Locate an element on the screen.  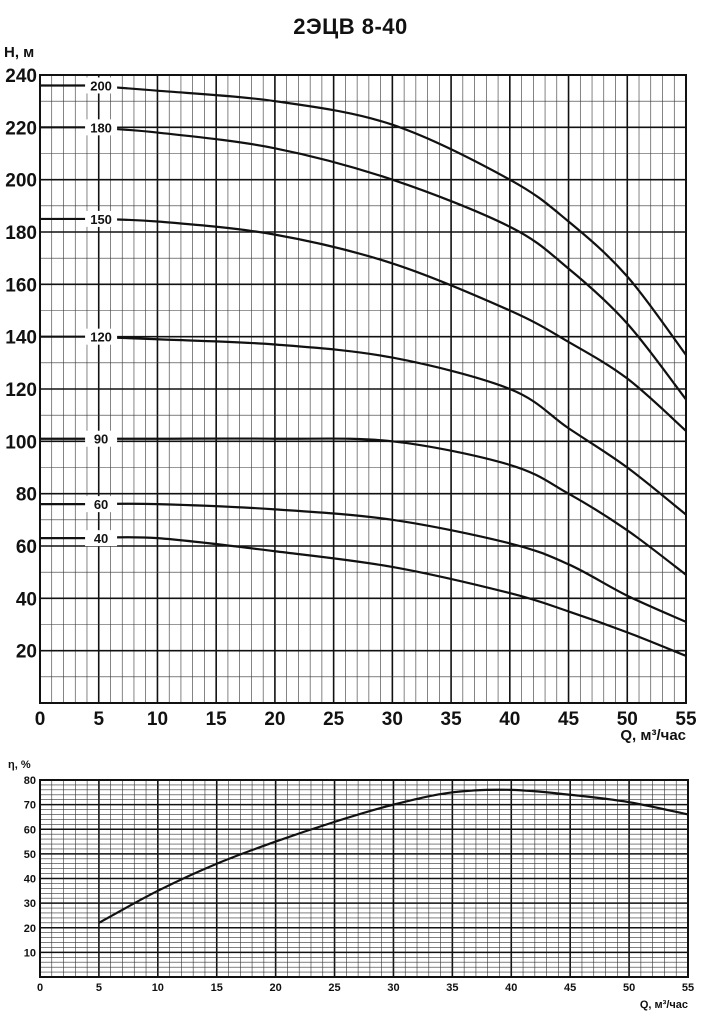
y-tick-label: 30 is located at coordinates (30, 904).